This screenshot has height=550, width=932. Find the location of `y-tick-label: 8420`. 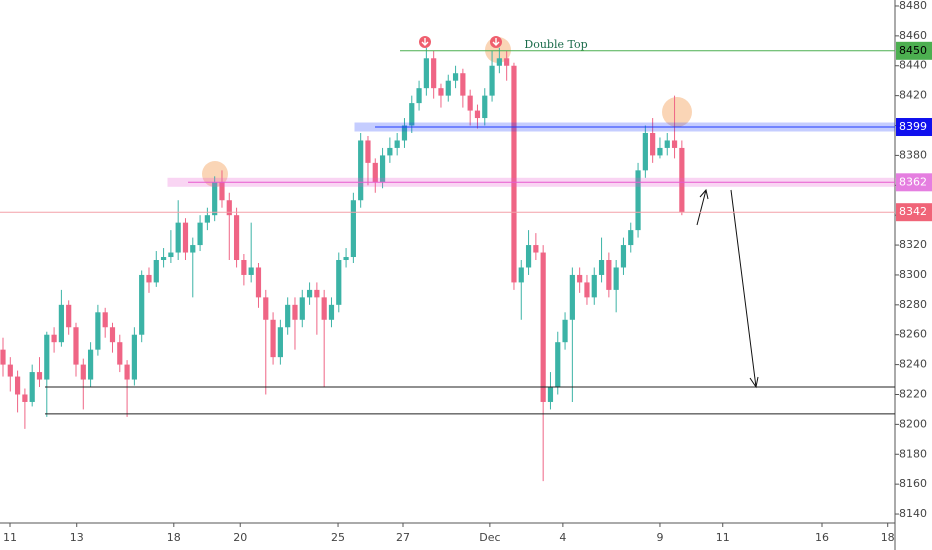

y-tick-label: 8420 is located at coordinates (913, 95).